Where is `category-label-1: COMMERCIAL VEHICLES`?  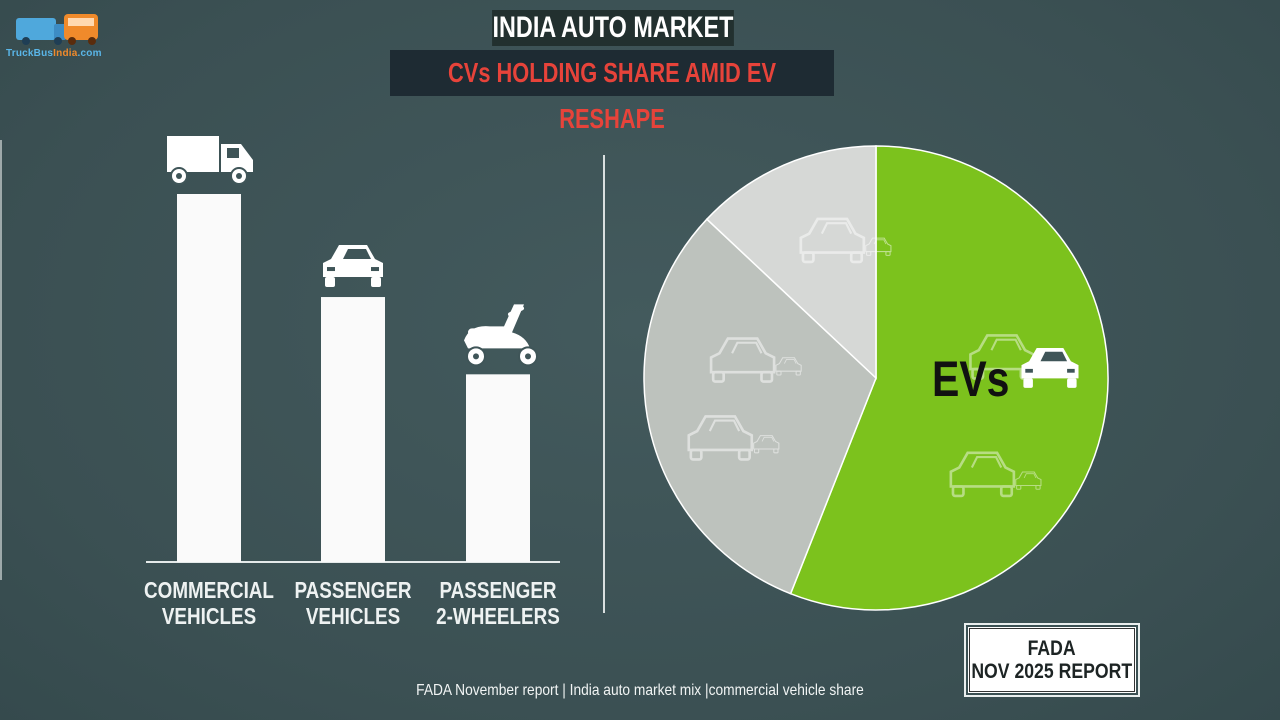
category-label-1: COMMERCIAL VEHICLES is located at coordinates (208, 603).